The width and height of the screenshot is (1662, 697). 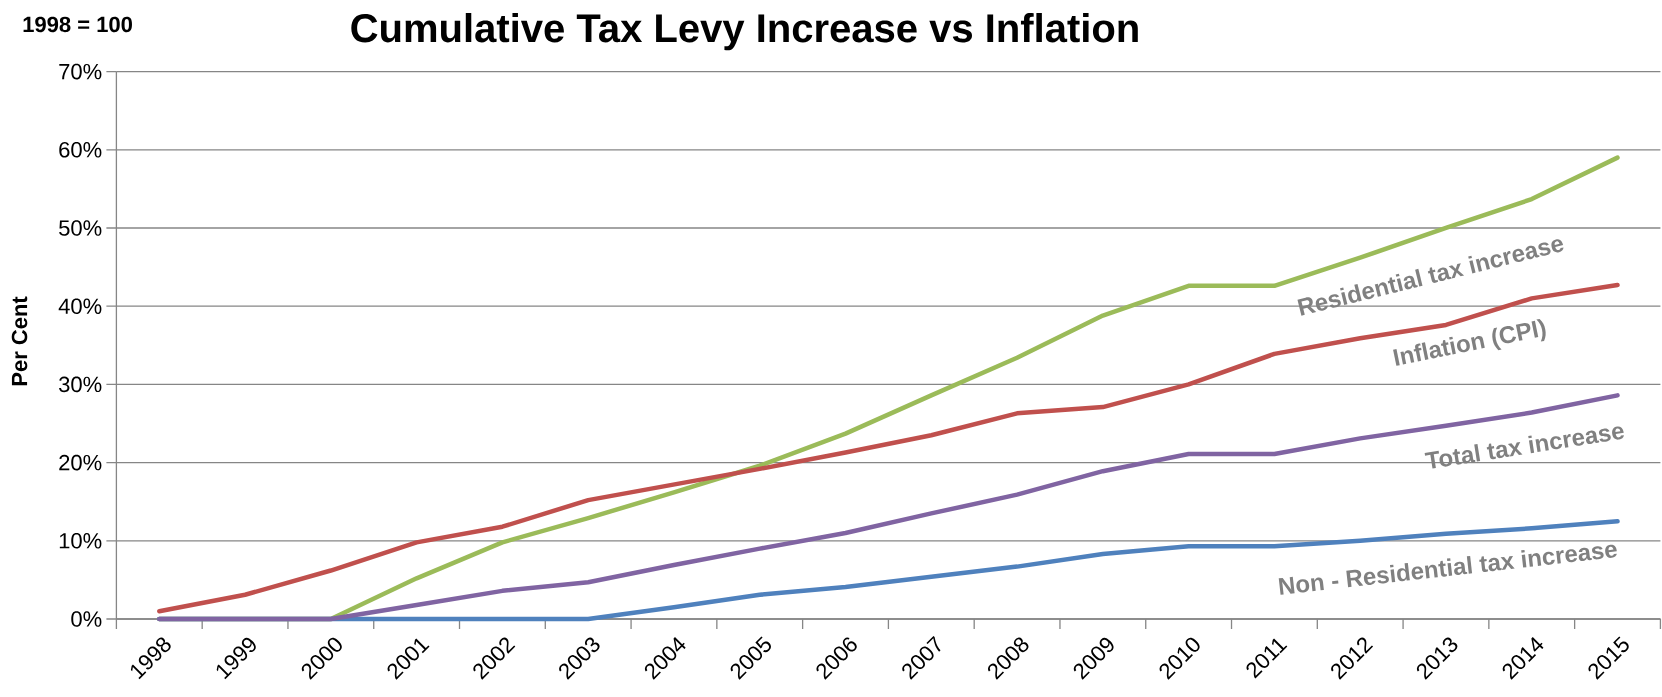 What do you see at coordinates (80, 541) in the screenshot?
I see `y-tick-label: 10%` at bounding box center [80, 541].